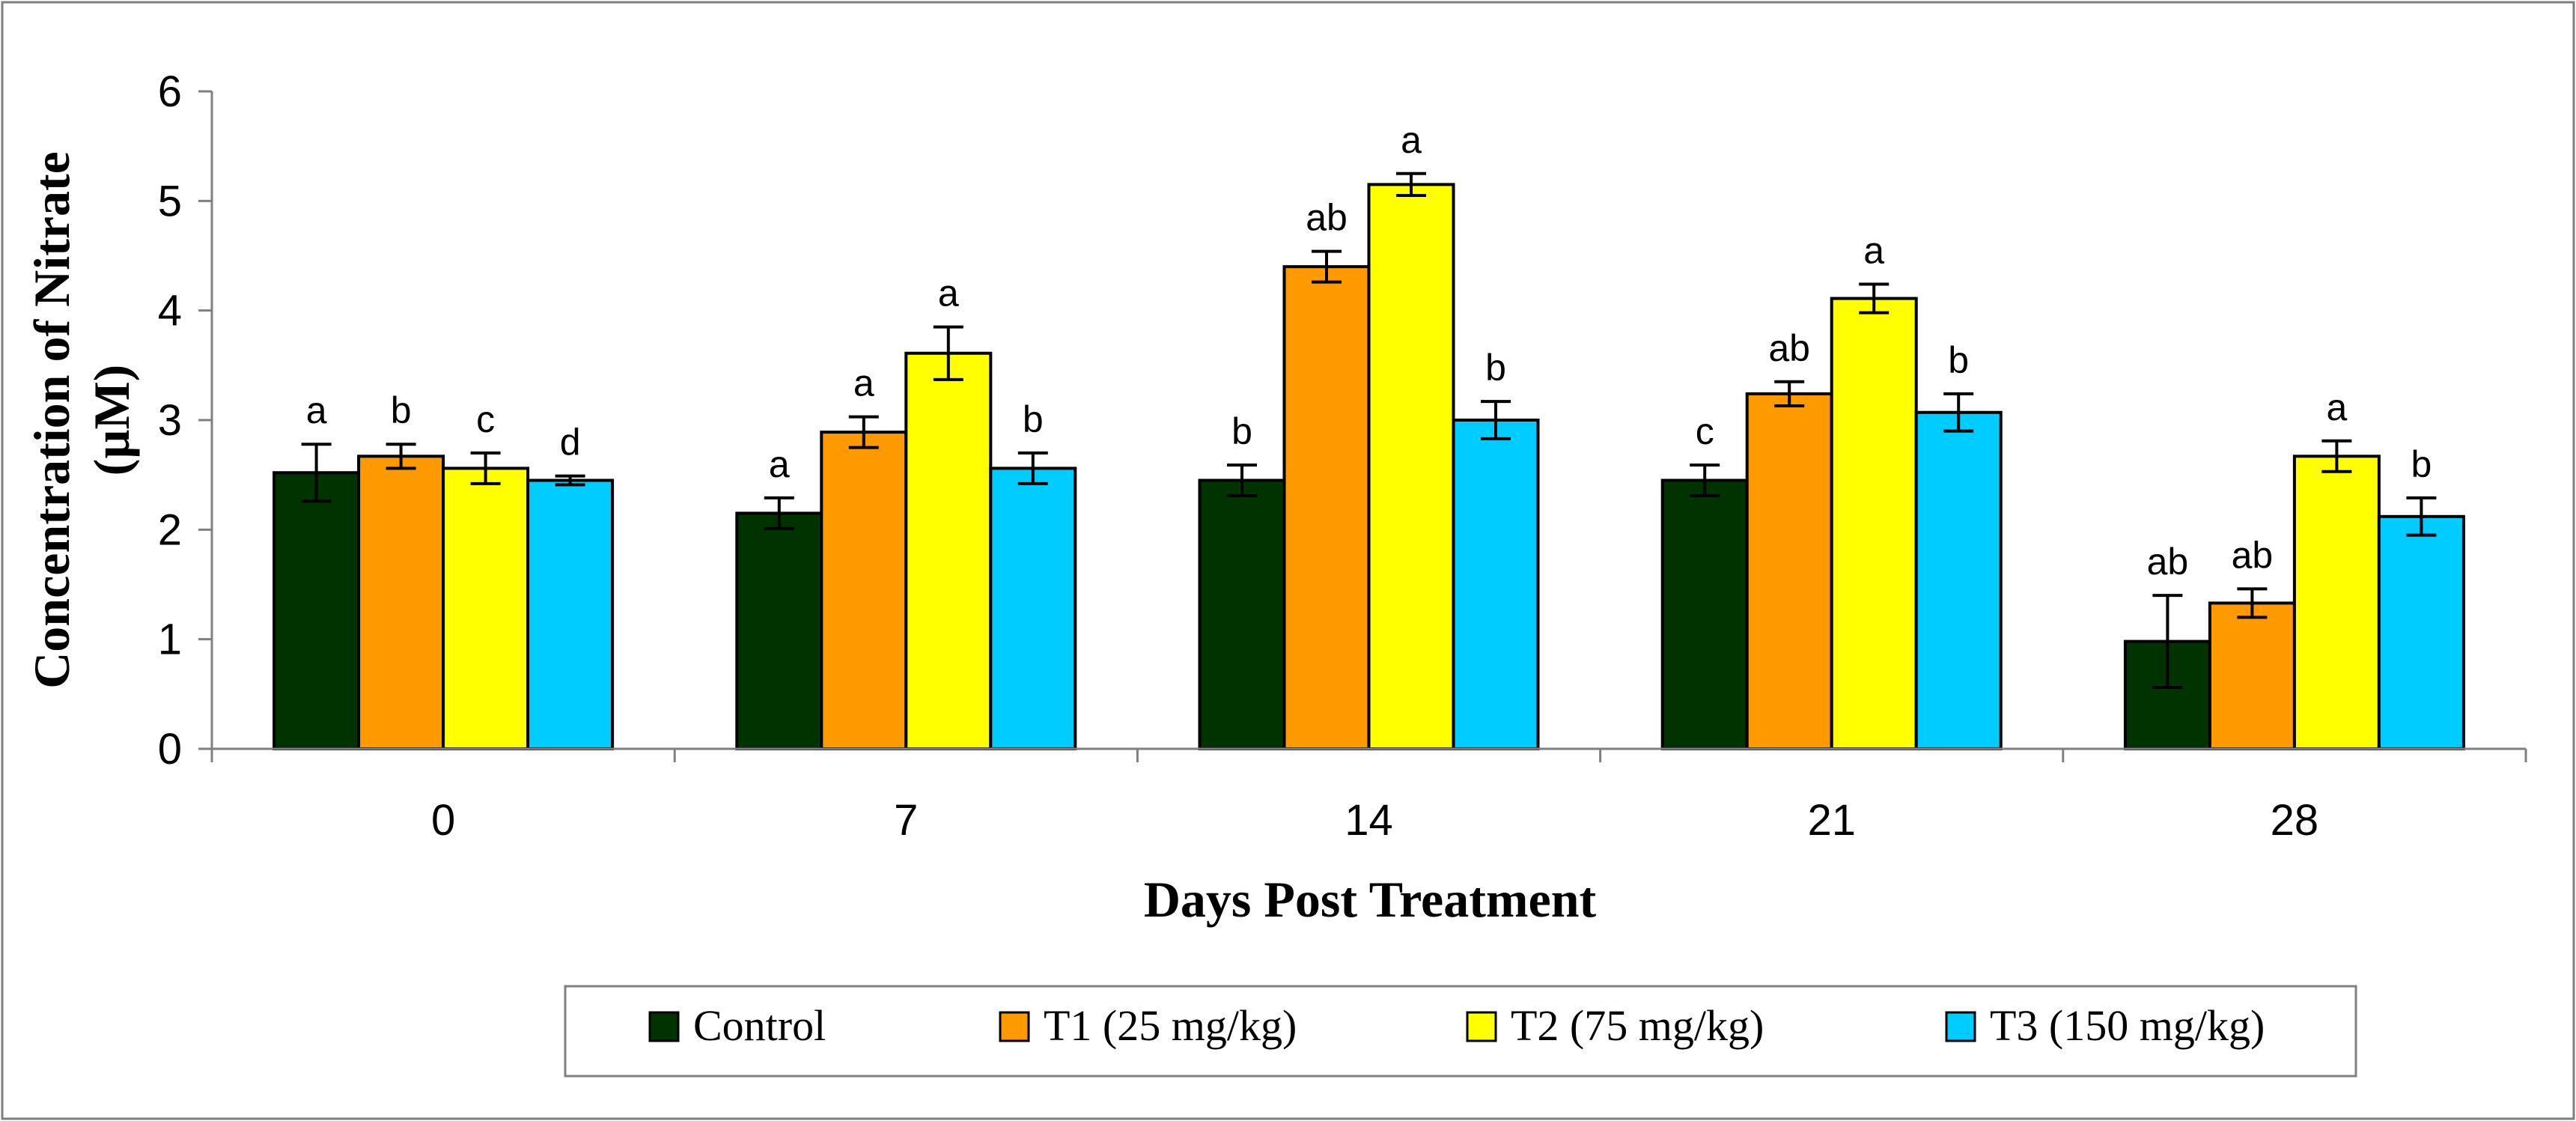 This screenshot has height=1121, width=2576. What do you see at coordinates (759, 1026) in the screenshot?
I see `legend-label: Control` at bounding box center [759, 1026].